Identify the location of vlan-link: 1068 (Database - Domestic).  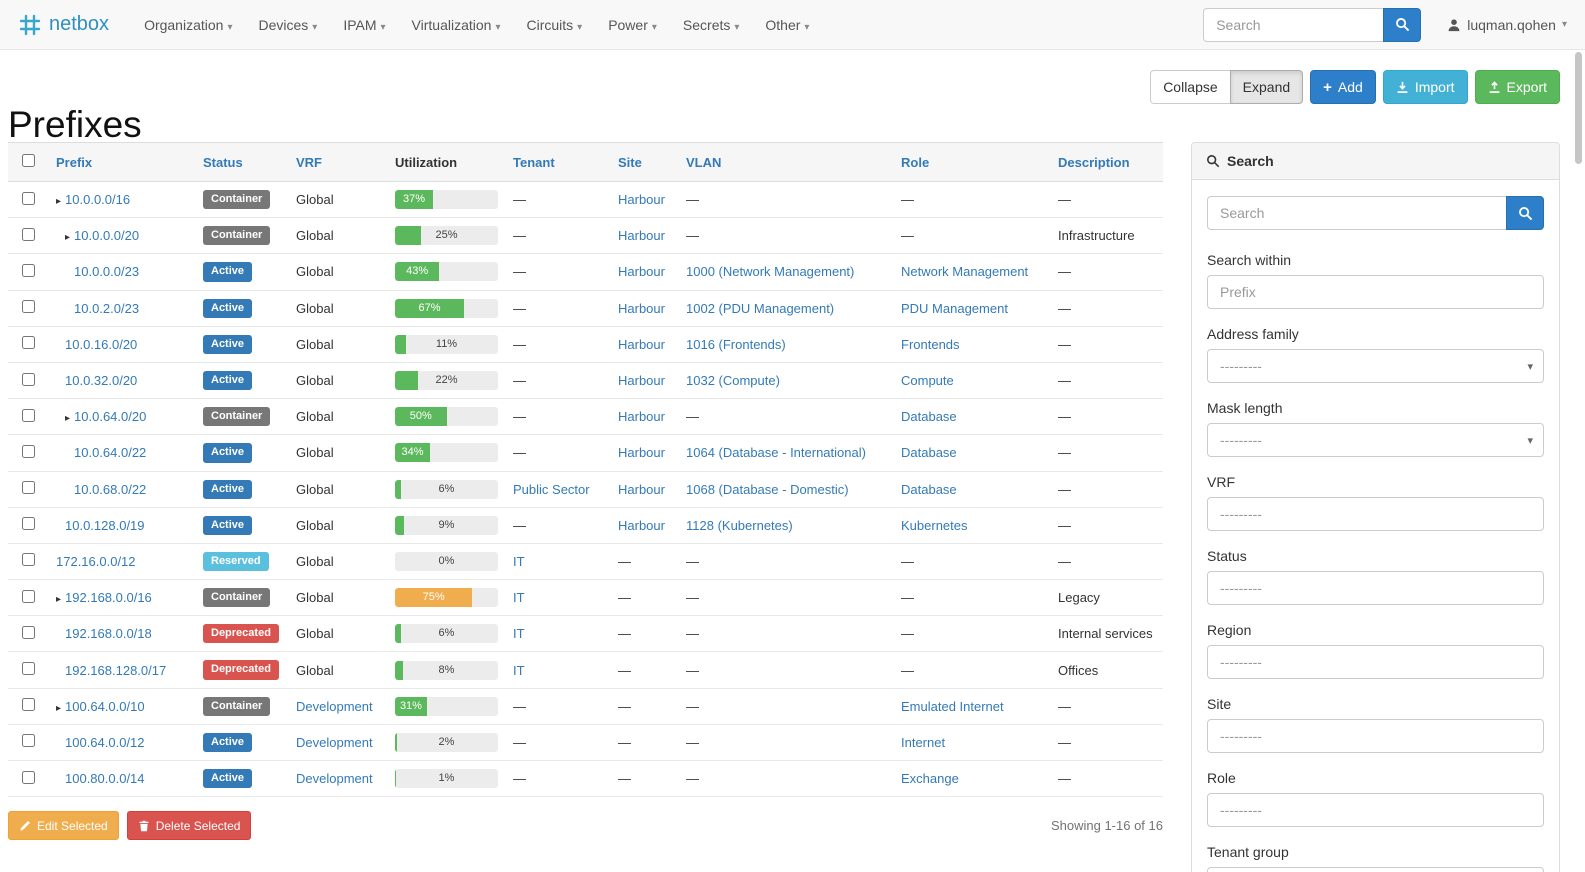
(767, 489).